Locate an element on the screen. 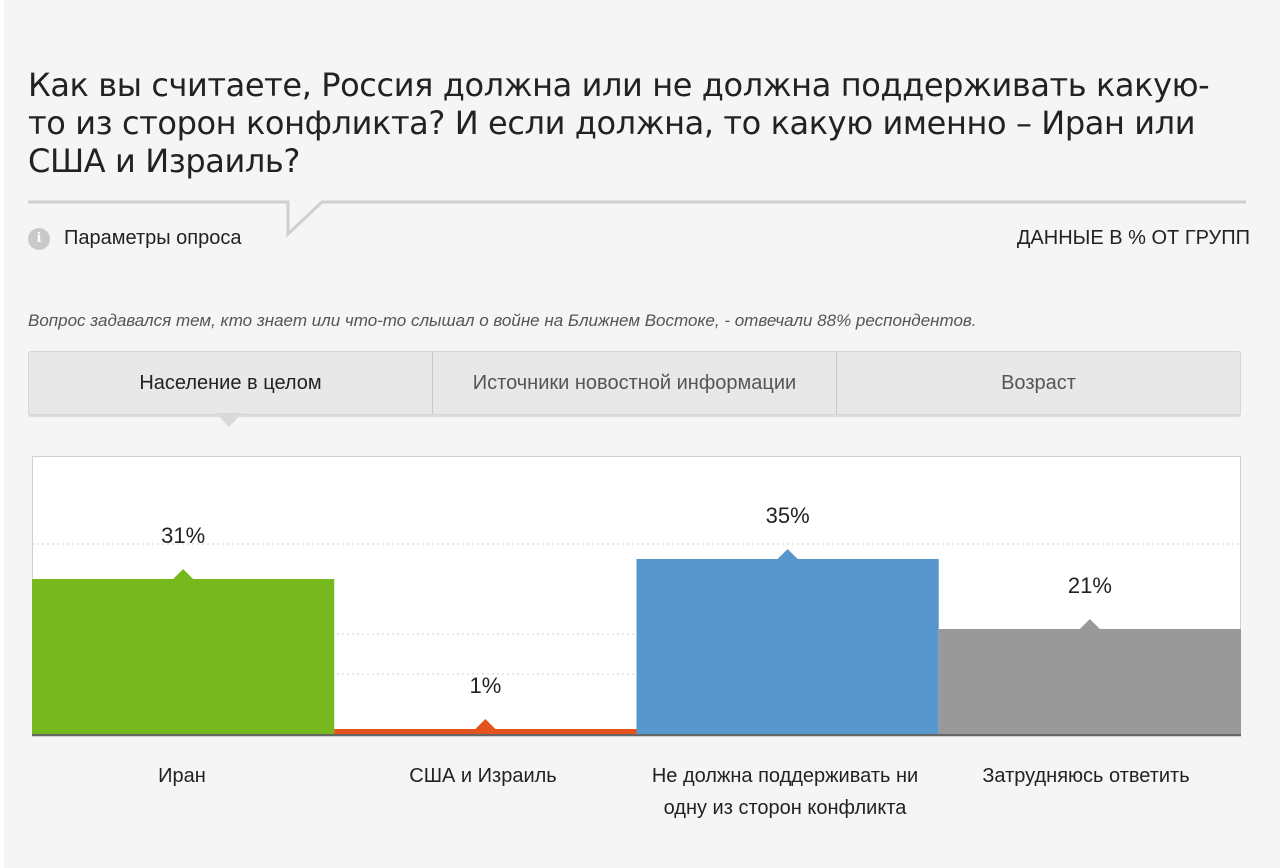  data-label: 35% is located at coordinates (788, 515).